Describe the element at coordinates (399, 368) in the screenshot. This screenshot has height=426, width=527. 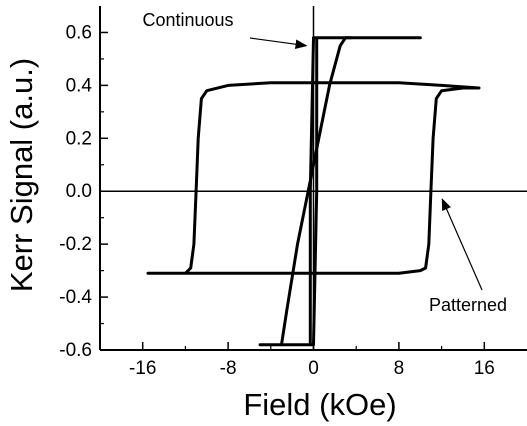
I see `x-tick-label: 8` at that location.